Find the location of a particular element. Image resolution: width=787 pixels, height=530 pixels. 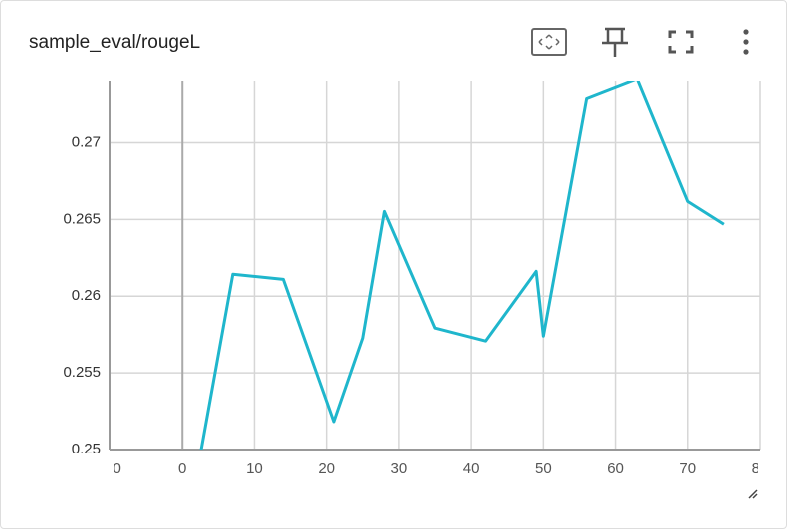

fullscreen-button is located at coordinates (681, 42).